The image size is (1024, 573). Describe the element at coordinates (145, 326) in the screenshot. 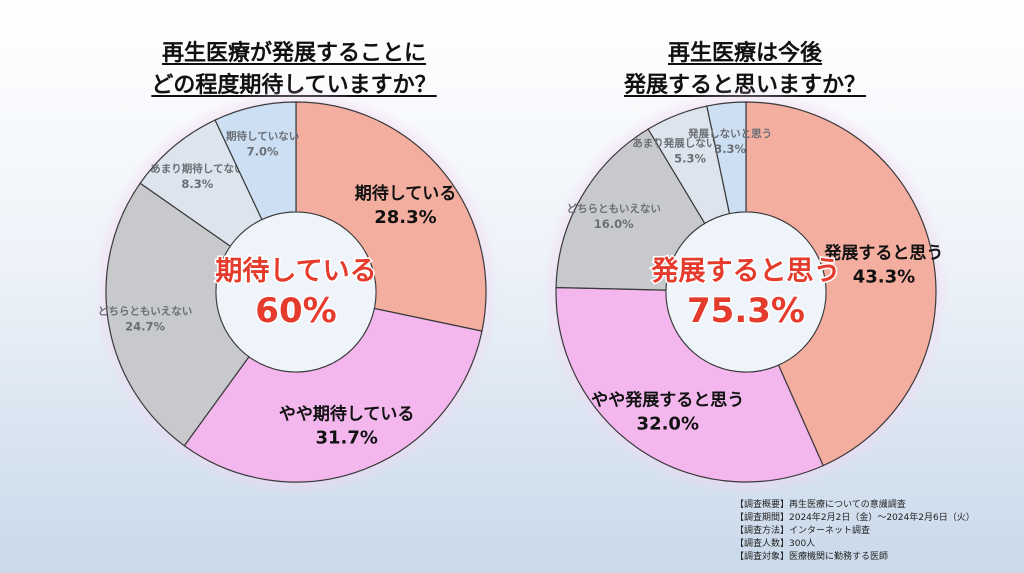

I see `slice-value-label: 24.7%` at that location.